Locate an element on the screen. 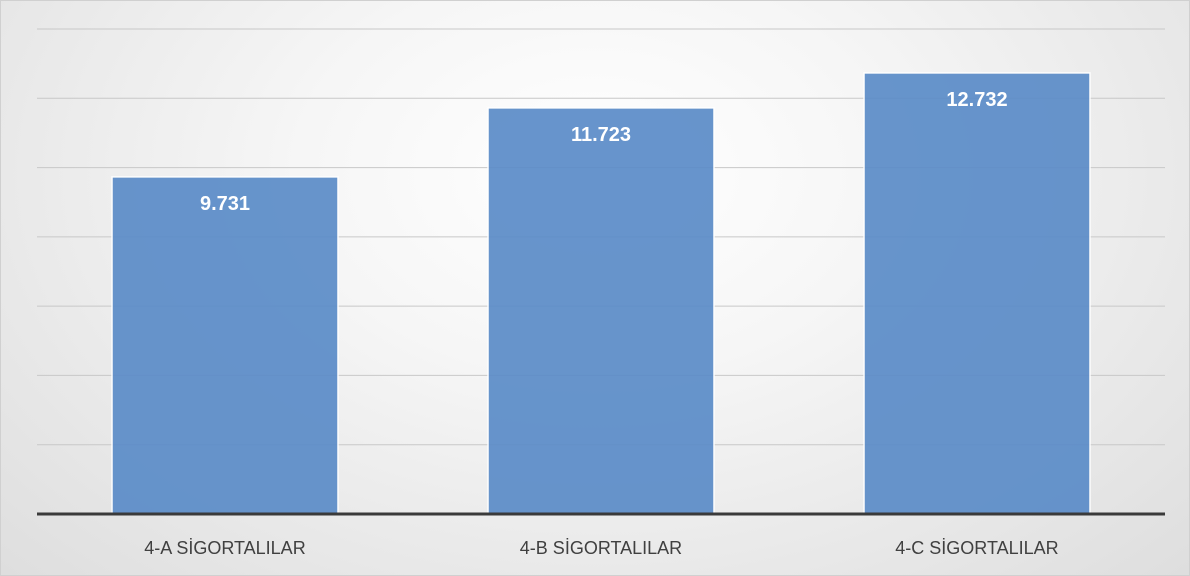 The image size is (1190, 576). x-tick-label: 4-A SİGORTALILAR is located at coordinates (224, 548).